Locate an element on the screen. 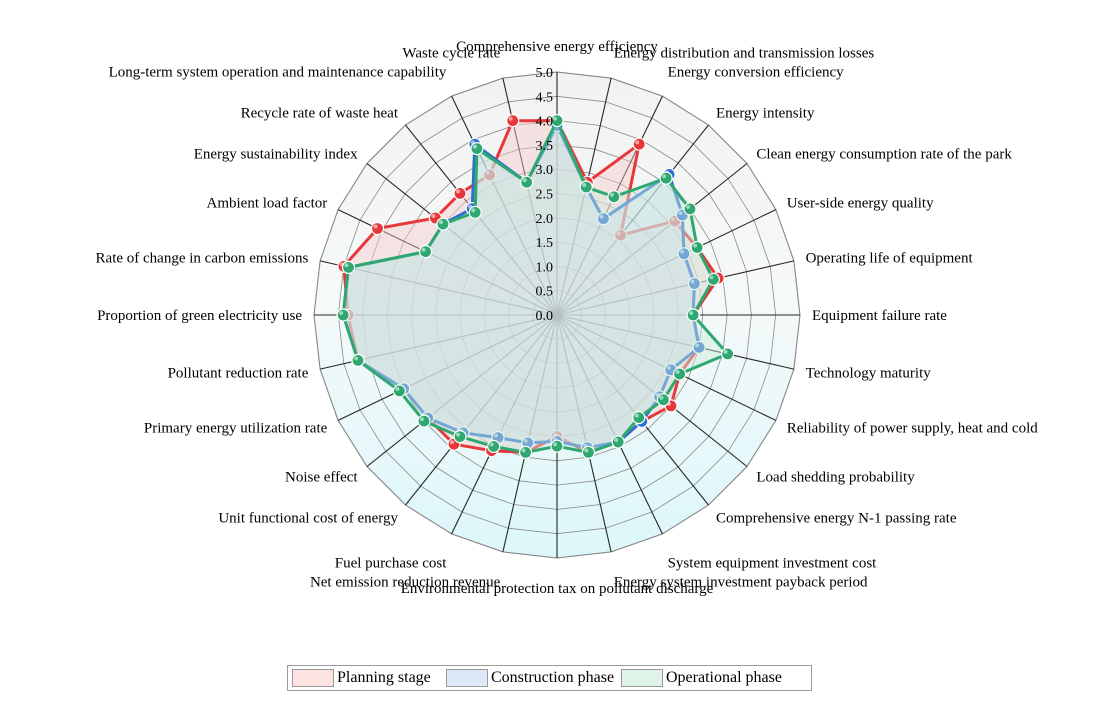 Image resolution: width=1102 pixels, height=708 pixels. tick-label: 4.0 is located at coordinates (545, 122).